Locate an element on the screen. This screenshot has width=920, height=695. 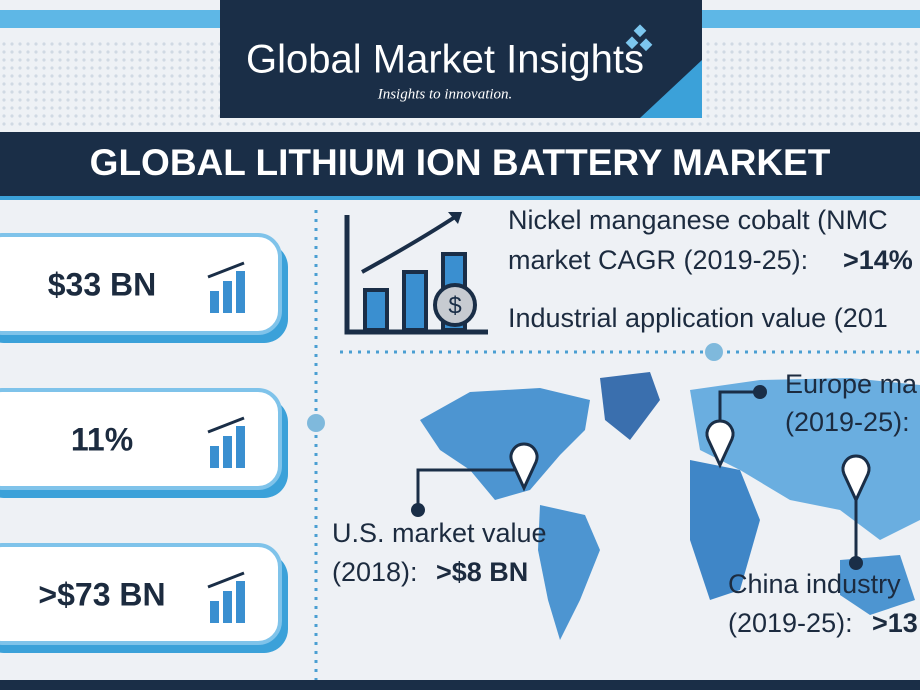
title-band is located at coordinates (460, 164).